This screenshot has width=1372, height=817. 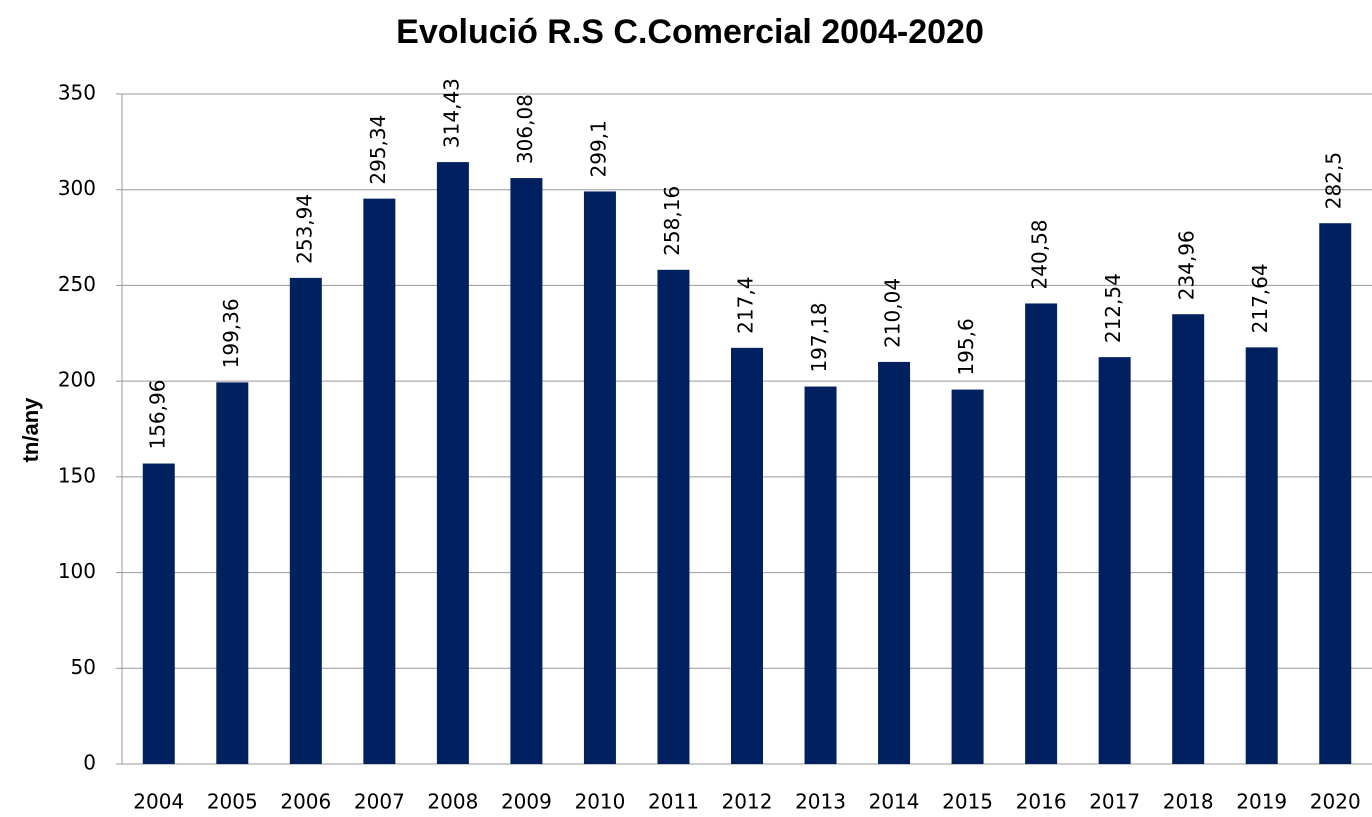 What do you see at coordinates (746, 305) in the screenshot?
I see `value-label: 217,4` at bounding box center [746, 305].